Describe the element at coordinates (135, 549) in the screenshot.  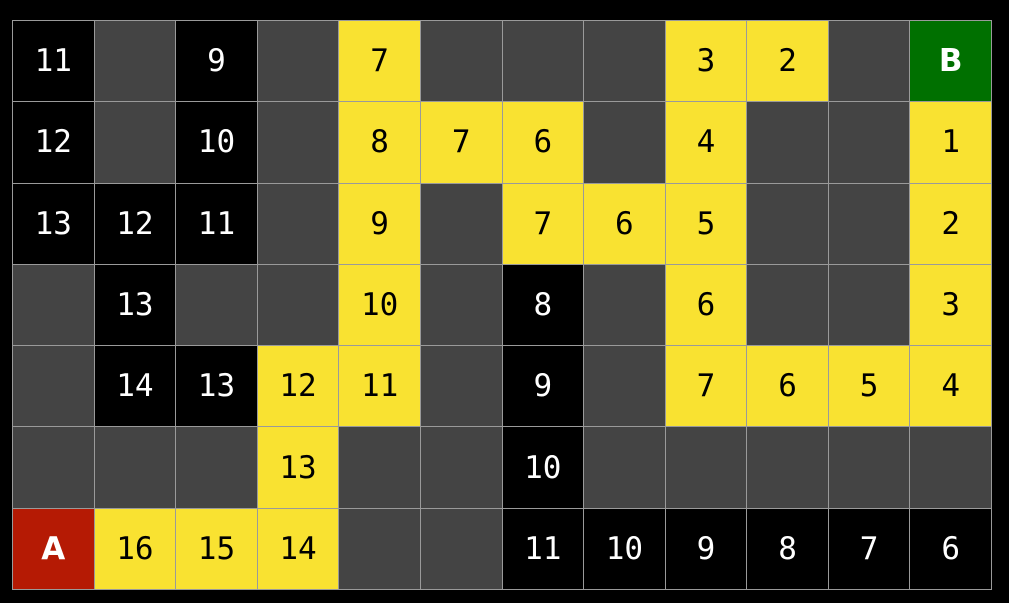
I see `path-cell: 16` at that location.